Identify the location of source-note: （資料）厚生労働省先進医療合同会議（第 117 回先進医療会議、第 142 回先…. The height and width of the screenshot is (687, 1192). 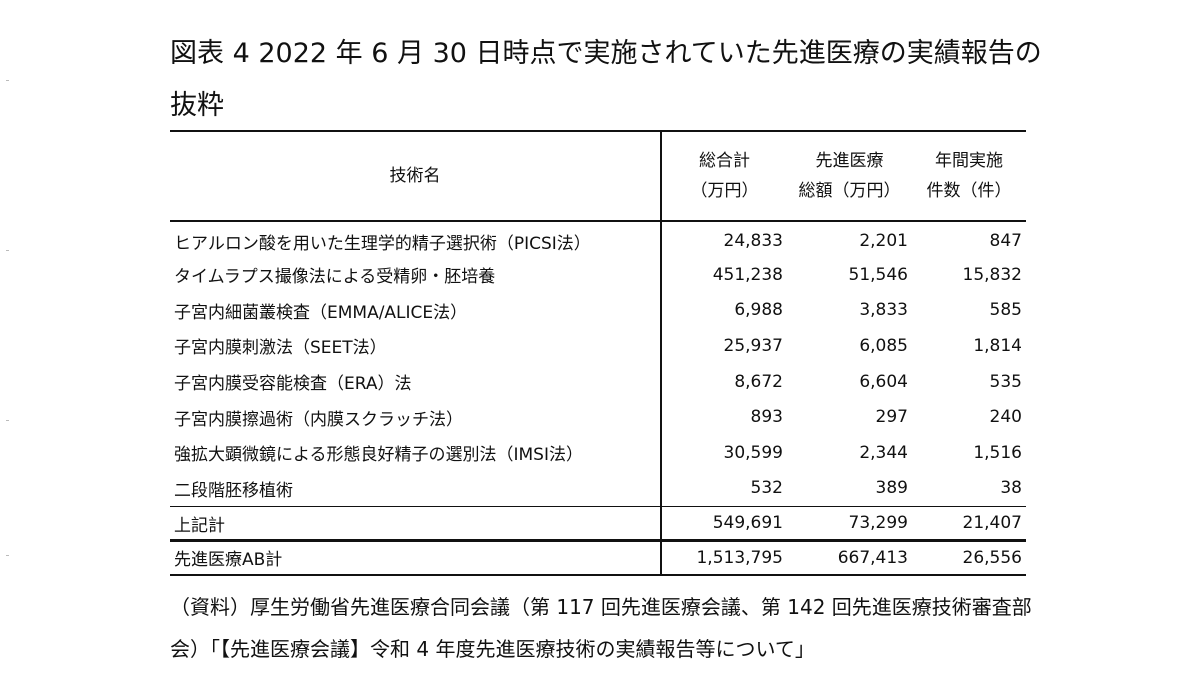
(601, 628).